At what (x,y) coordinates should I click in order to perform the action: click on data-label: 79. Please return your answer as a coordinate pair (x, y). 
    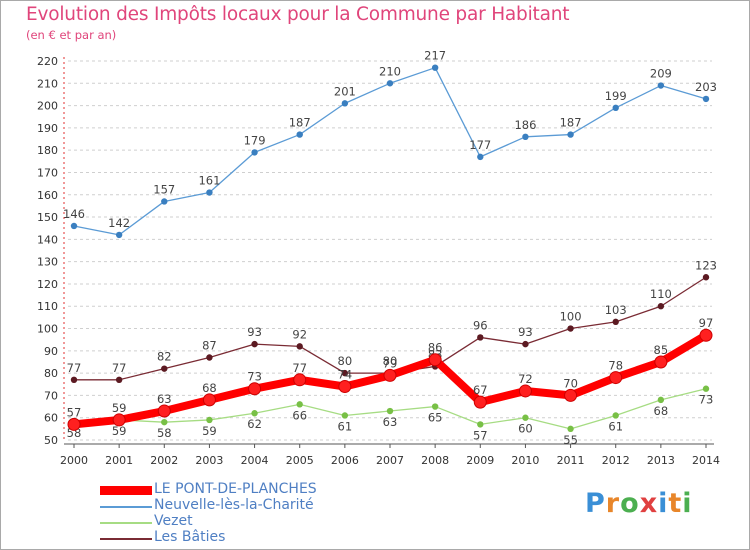
    Looking at the image, I should click on (390, 363).